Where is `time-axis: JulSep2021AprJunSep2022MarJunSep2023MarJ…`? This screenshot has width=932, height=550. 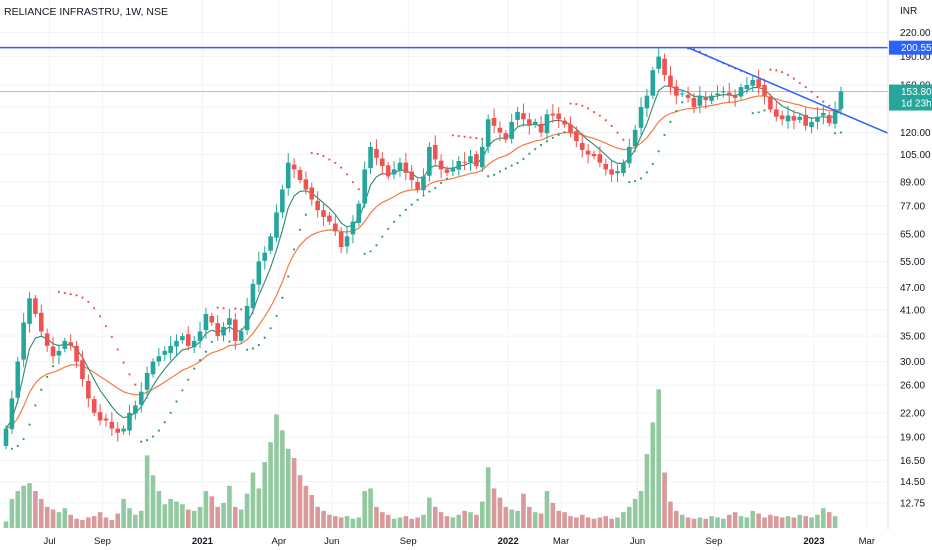
time-axis: JulSep2021AprJunSep2022MarJunSep2023MarJ… is located at coordinates (487, 541).